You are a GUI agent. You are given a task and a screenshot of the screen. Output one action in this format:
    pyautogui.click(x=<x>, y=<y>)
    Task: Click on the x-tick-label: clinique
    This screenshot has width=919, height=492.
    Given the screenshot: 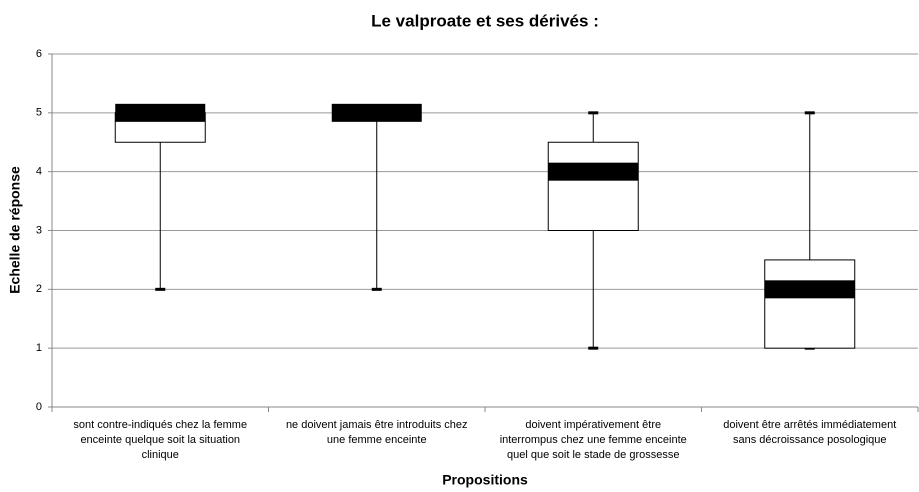 What is the action you would take?
    pyautogui.click(x=160, y=455)
    